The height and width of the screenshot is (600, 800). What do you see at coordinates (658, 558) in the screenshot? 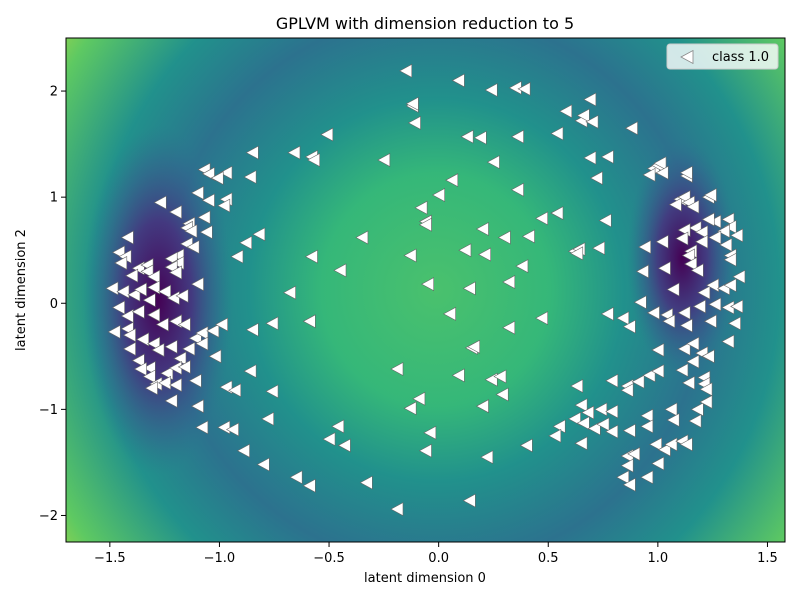
I see `x-tick-label: 1.0` at bounding box center [658, 558].